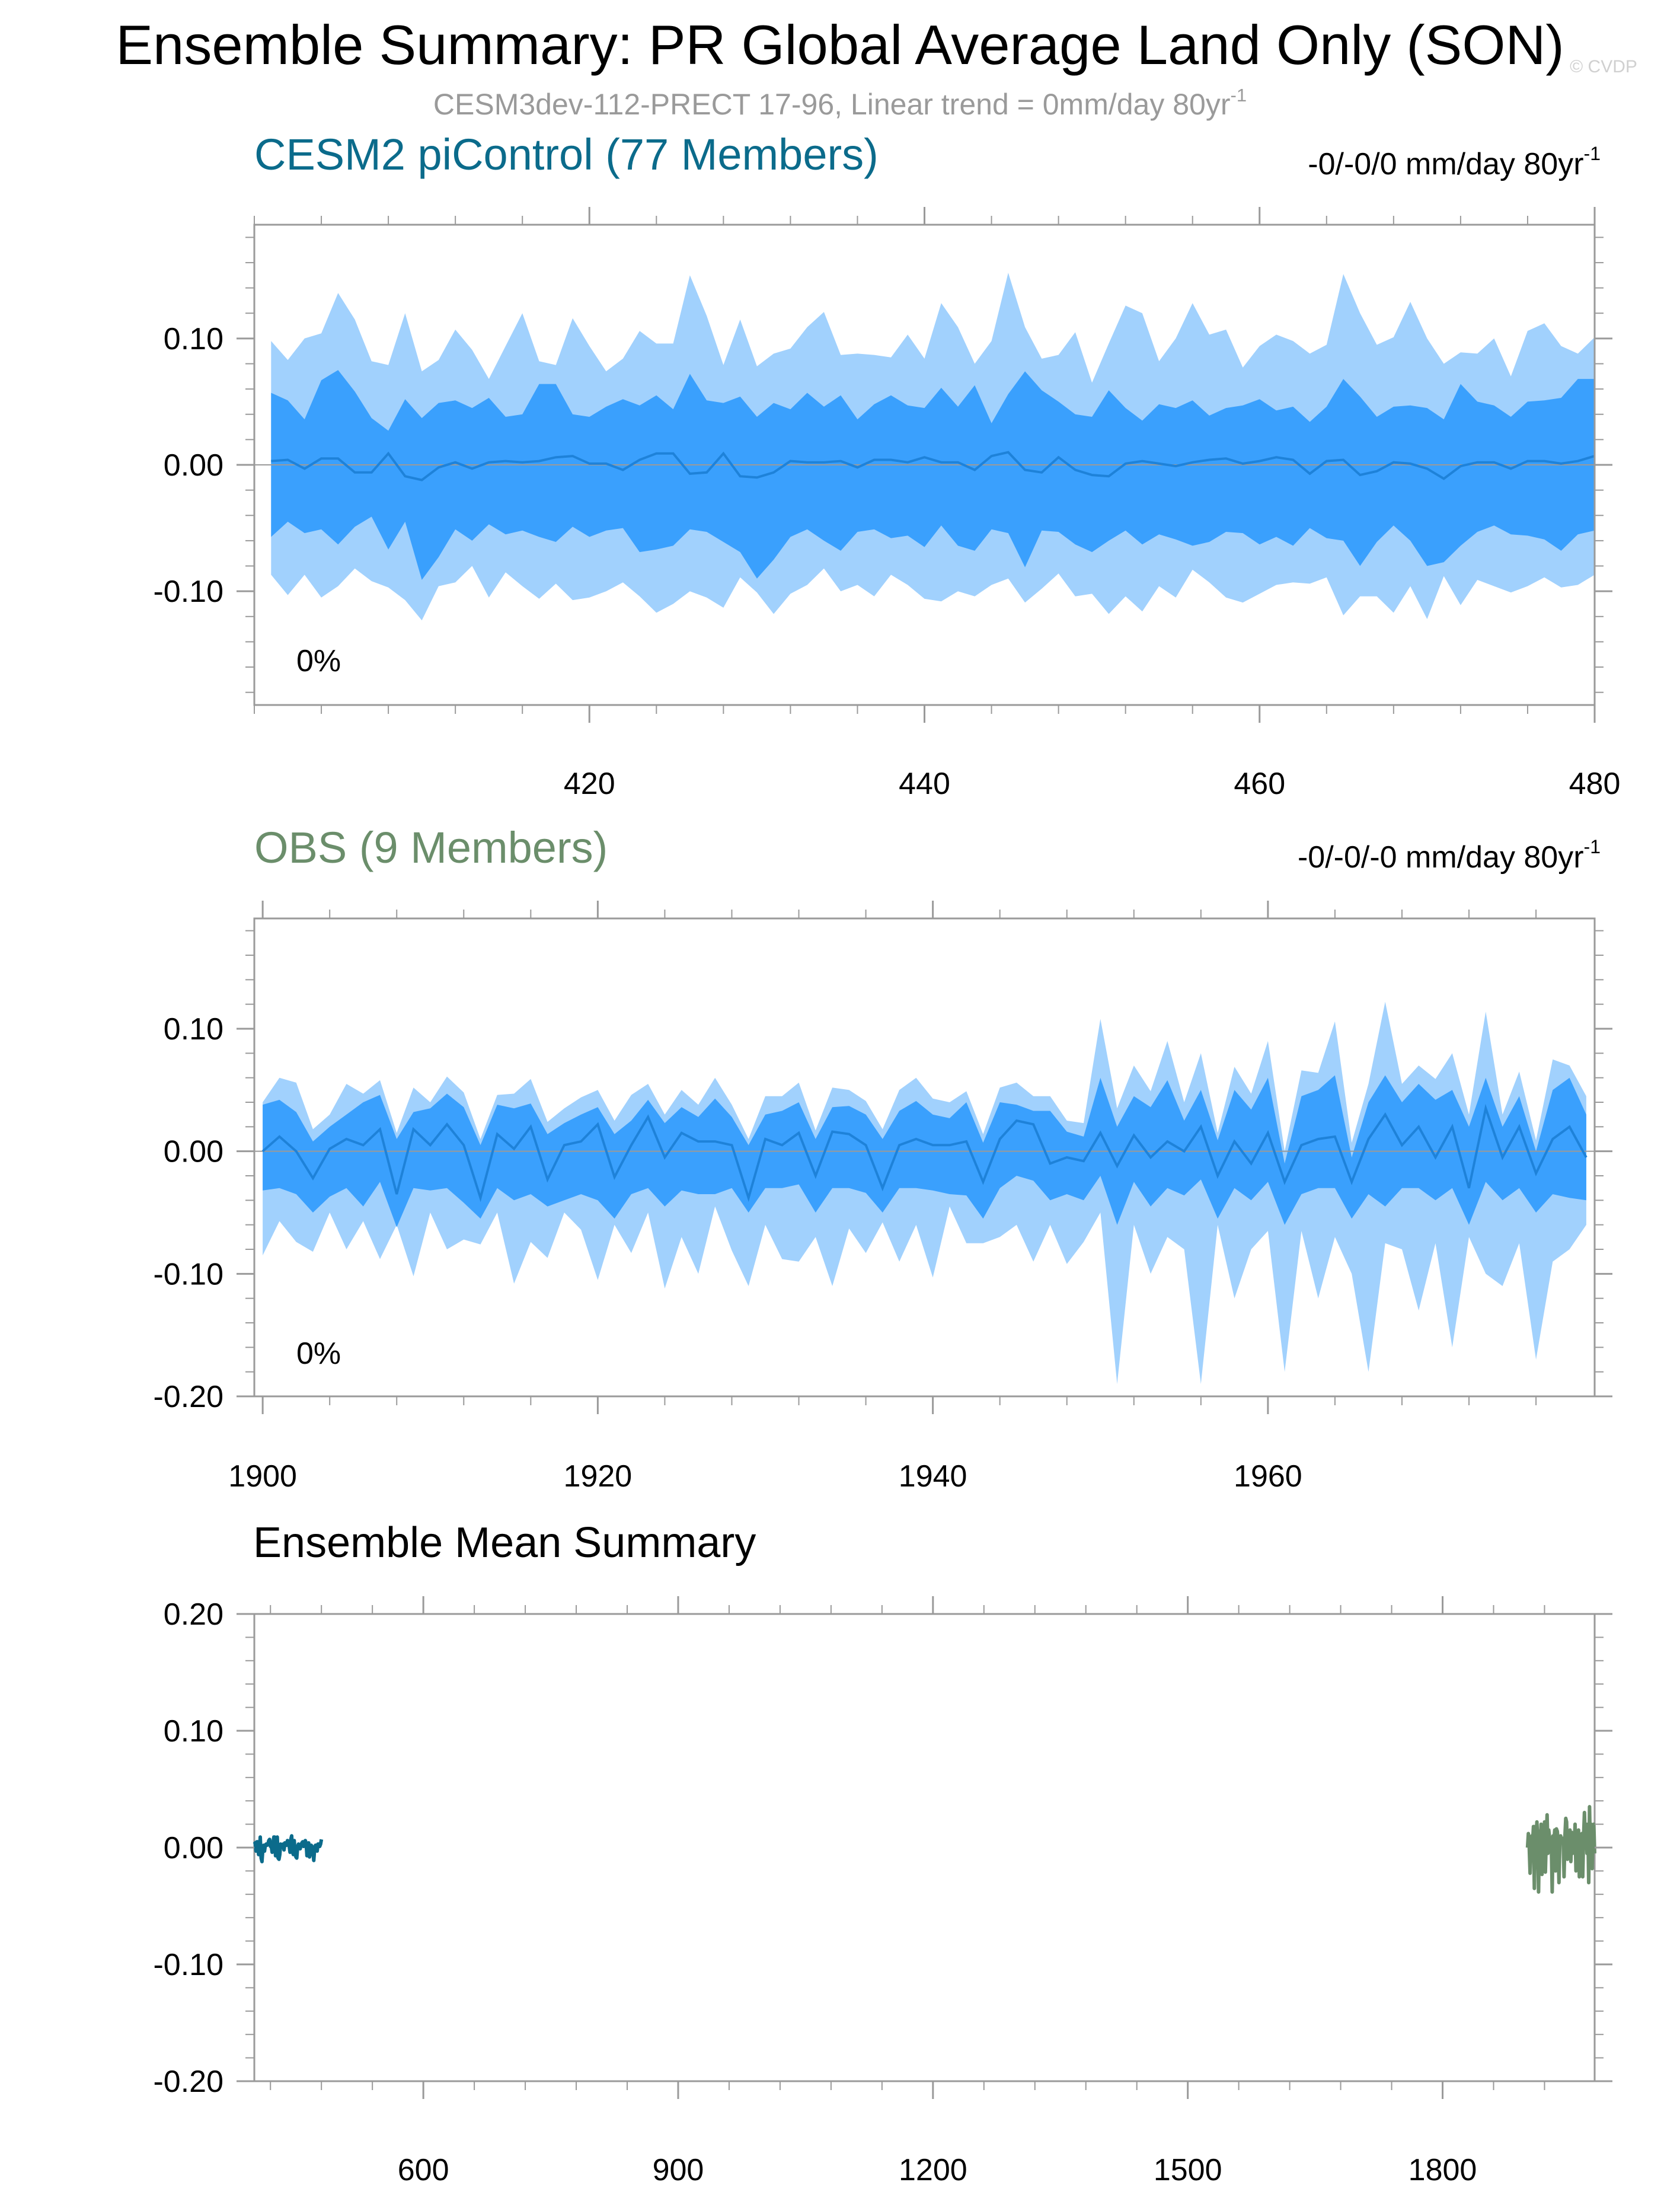  I want to click on obs-ensemble-mean-line, so click(925, 1152).